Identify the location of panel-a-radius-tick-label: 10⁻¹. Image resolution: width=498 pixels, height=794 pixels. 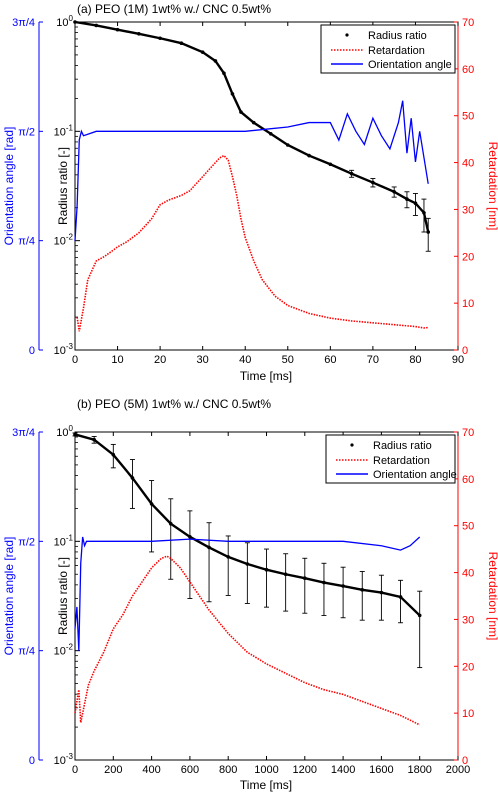
(64, 130).